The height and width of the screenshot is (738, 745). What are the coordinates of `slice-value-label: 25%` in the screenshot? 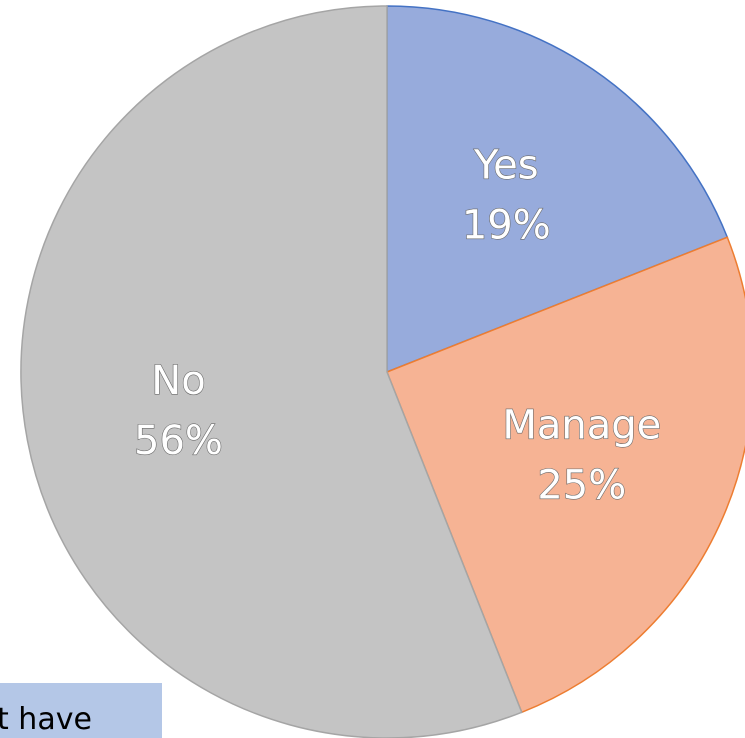 It's located at (581, 485).